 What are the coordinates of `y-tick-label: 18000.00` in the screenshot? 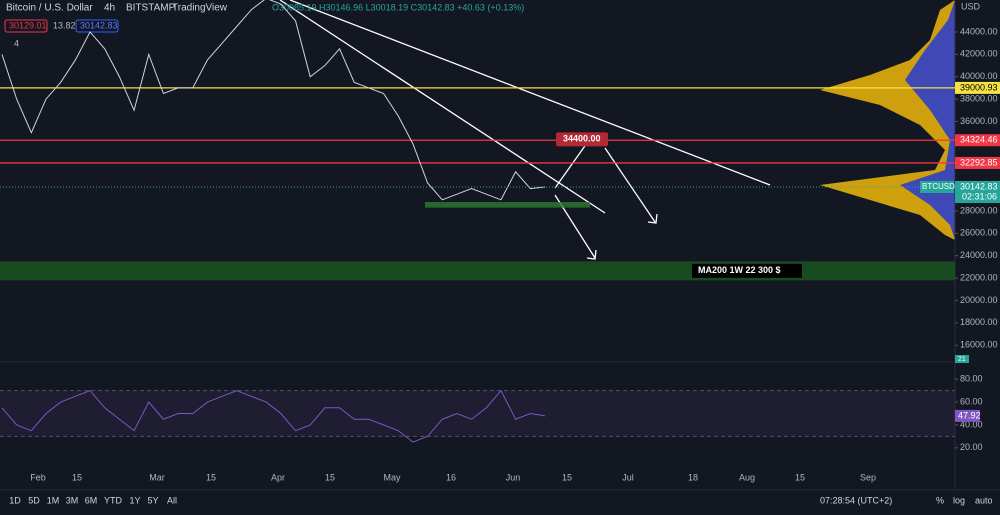 It's located at (979, 322).